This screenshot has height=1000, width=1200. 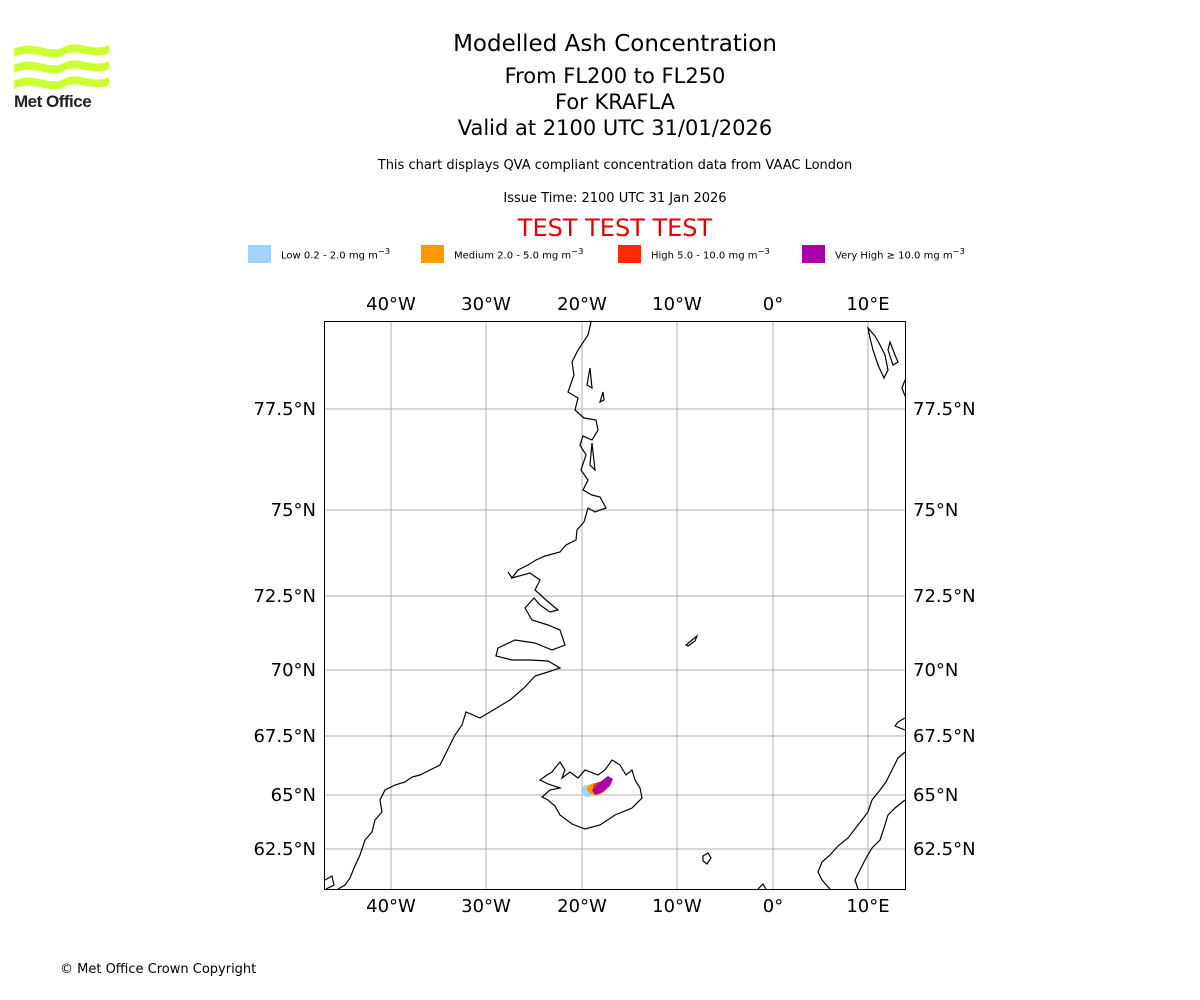 I want to click on lat-label-left-5: 67.5°N, so click(x=284, y=736).